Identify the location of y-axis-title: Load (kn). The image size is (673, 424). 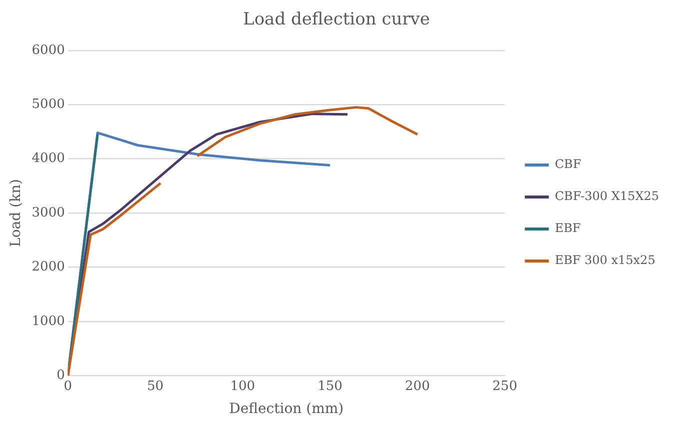
(16, 213).